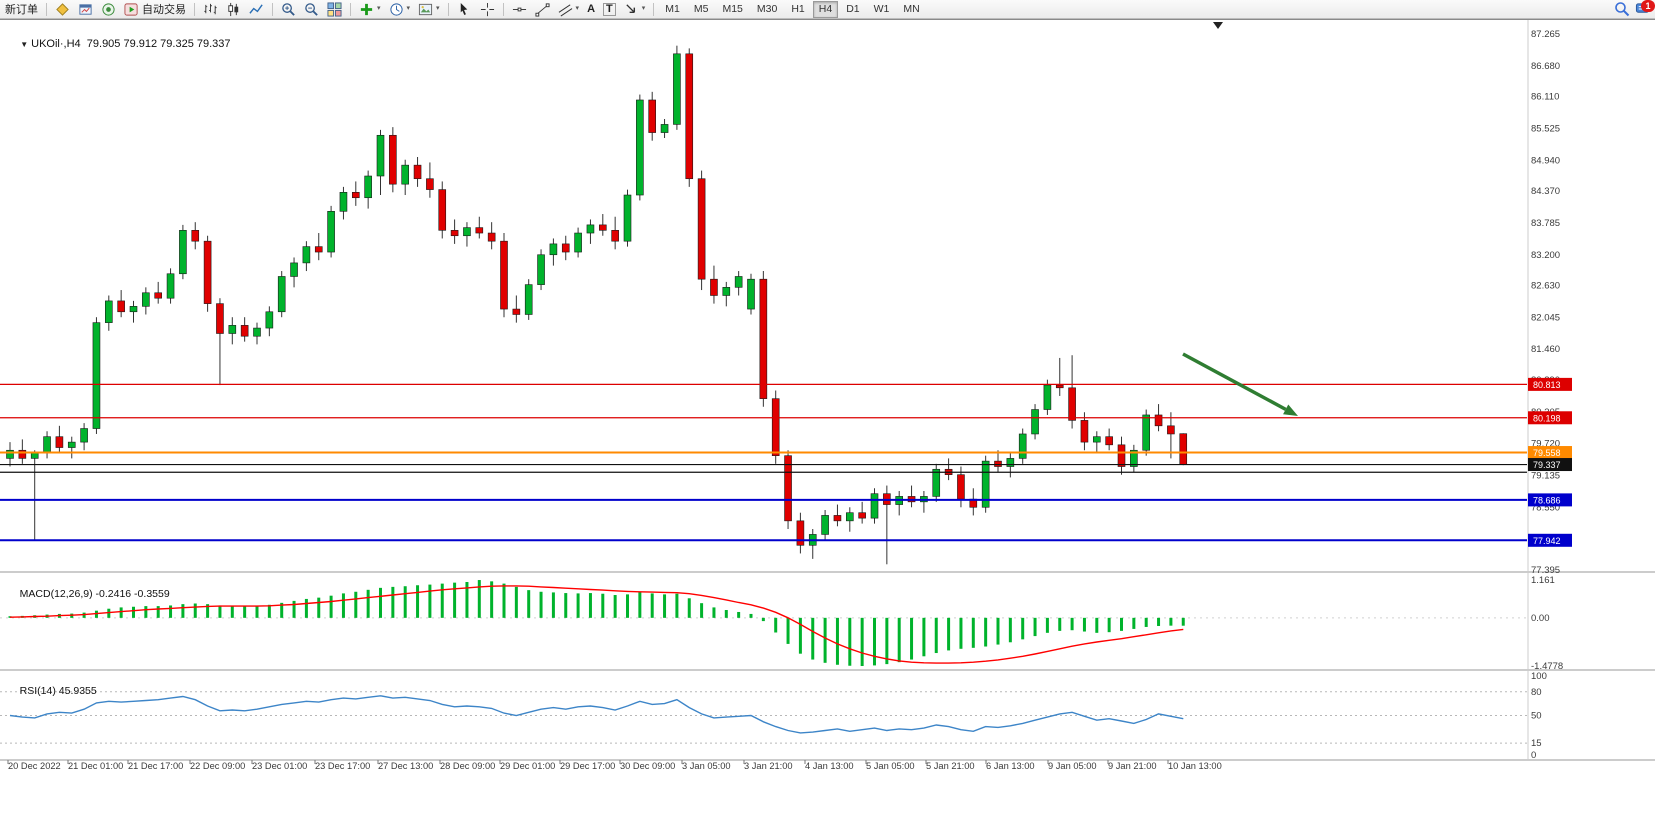  What do you see at coordinates (342, 766) in the screenshot?
I see `time-axis-label: 23 Dec 17:00` at bounding box center [342, 766].